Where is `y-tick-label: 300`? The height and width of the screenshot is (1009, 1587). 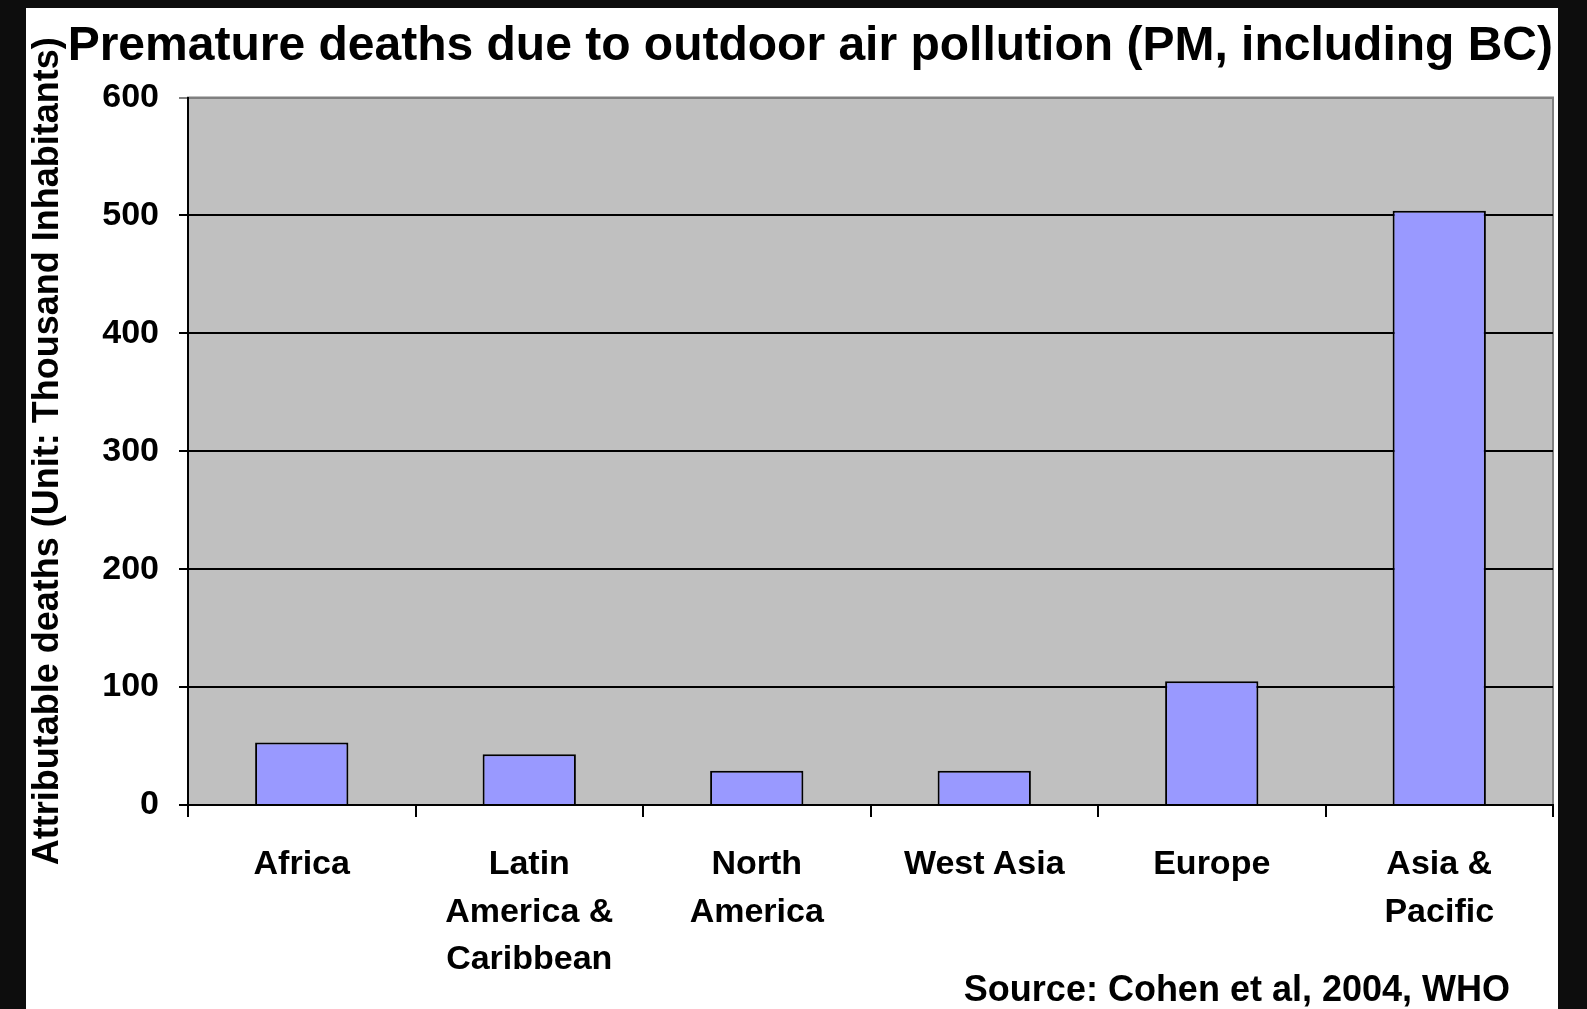 y-tick-label: 300 is located at coordinates (130, 448).